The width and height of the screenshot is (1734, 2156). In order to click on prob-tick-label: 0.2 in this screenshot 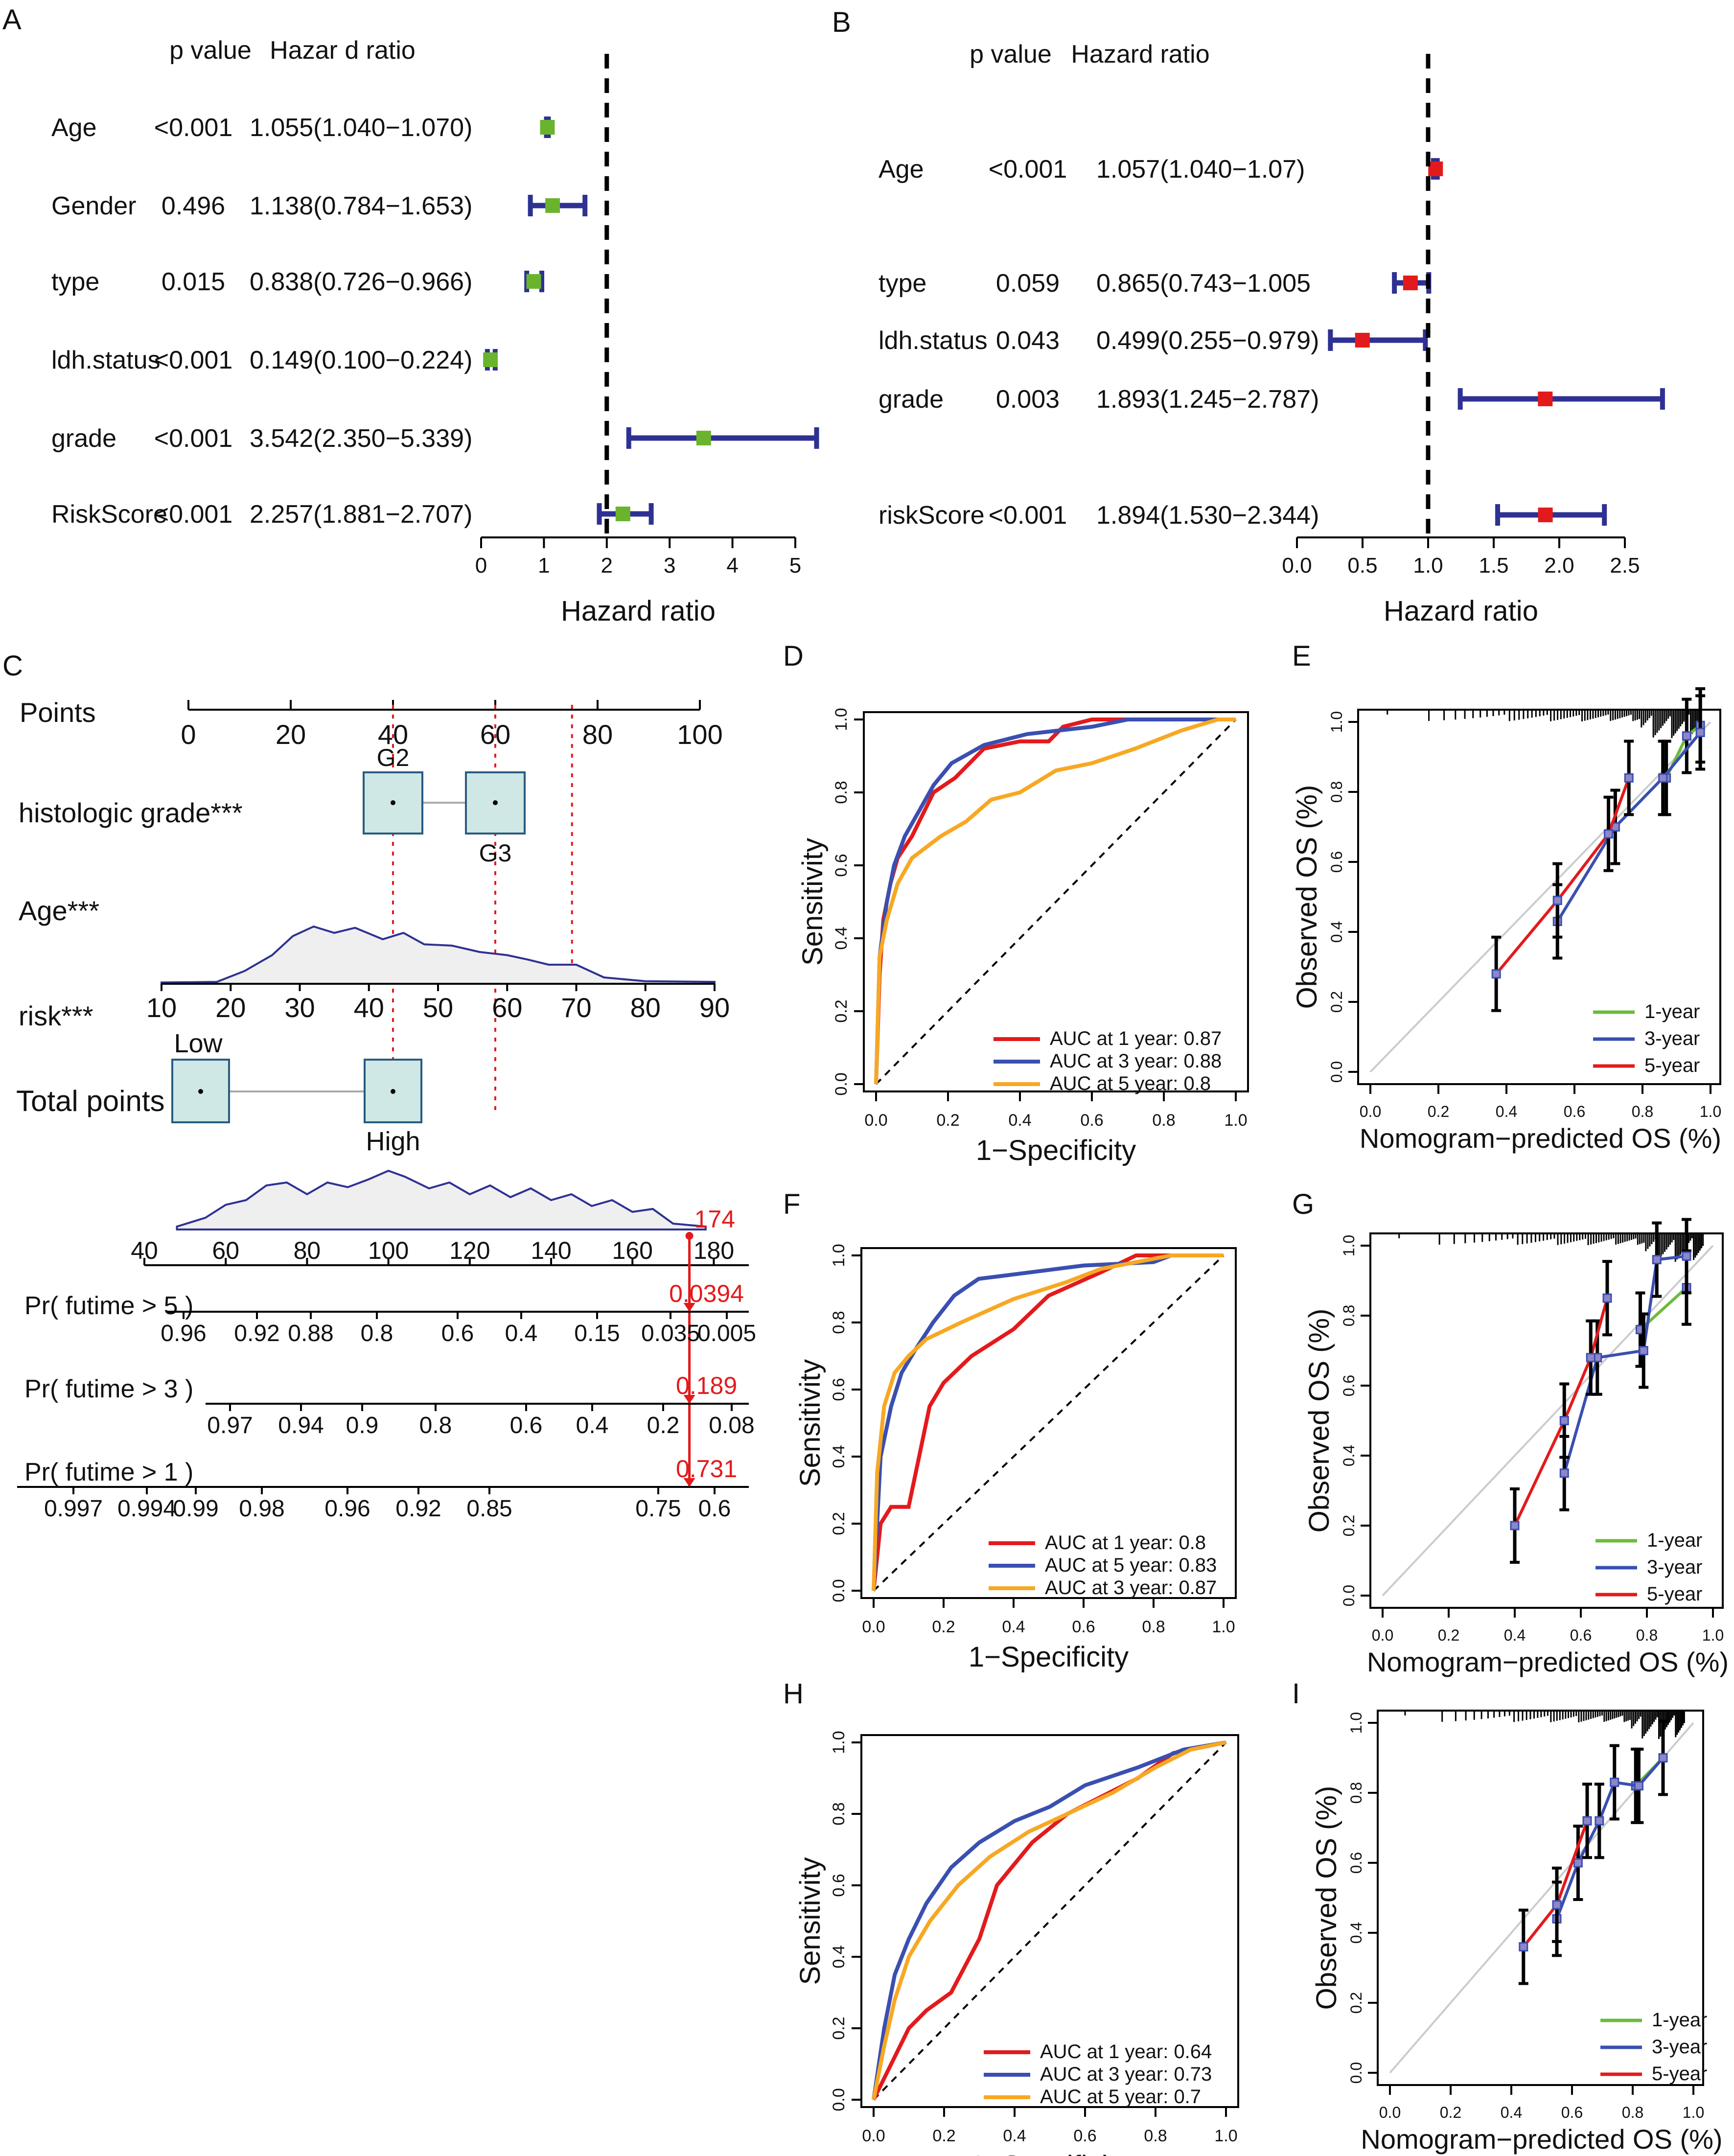, I will do `click(663, 1425)`.